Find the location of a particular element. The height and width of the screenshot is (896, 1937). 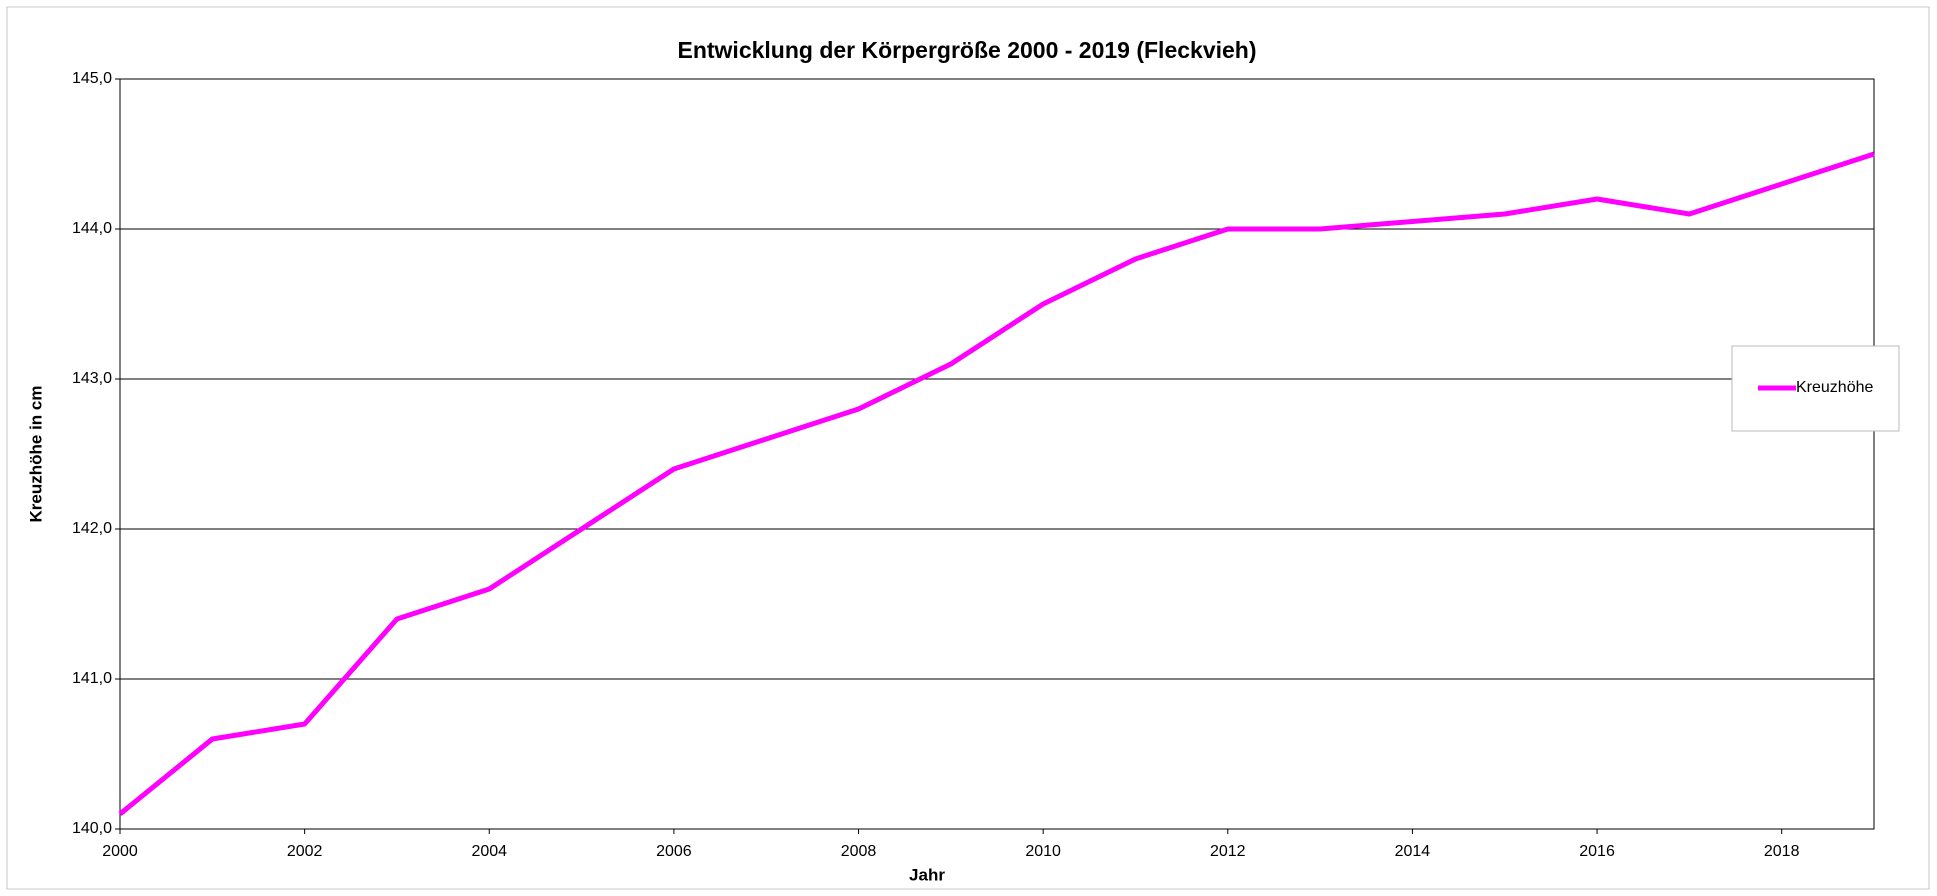

y-tick-label: 141,0 is located at coordinates (92, 678).